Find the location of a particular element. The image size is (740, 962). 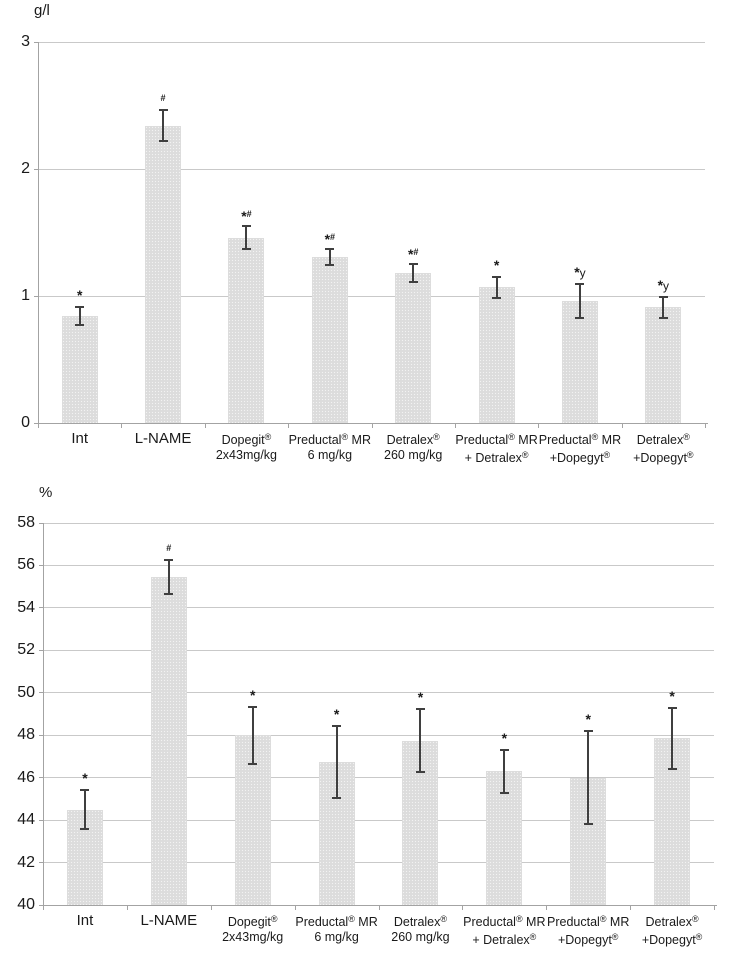

significance-annotation: # is located at coordinates (163, 98).